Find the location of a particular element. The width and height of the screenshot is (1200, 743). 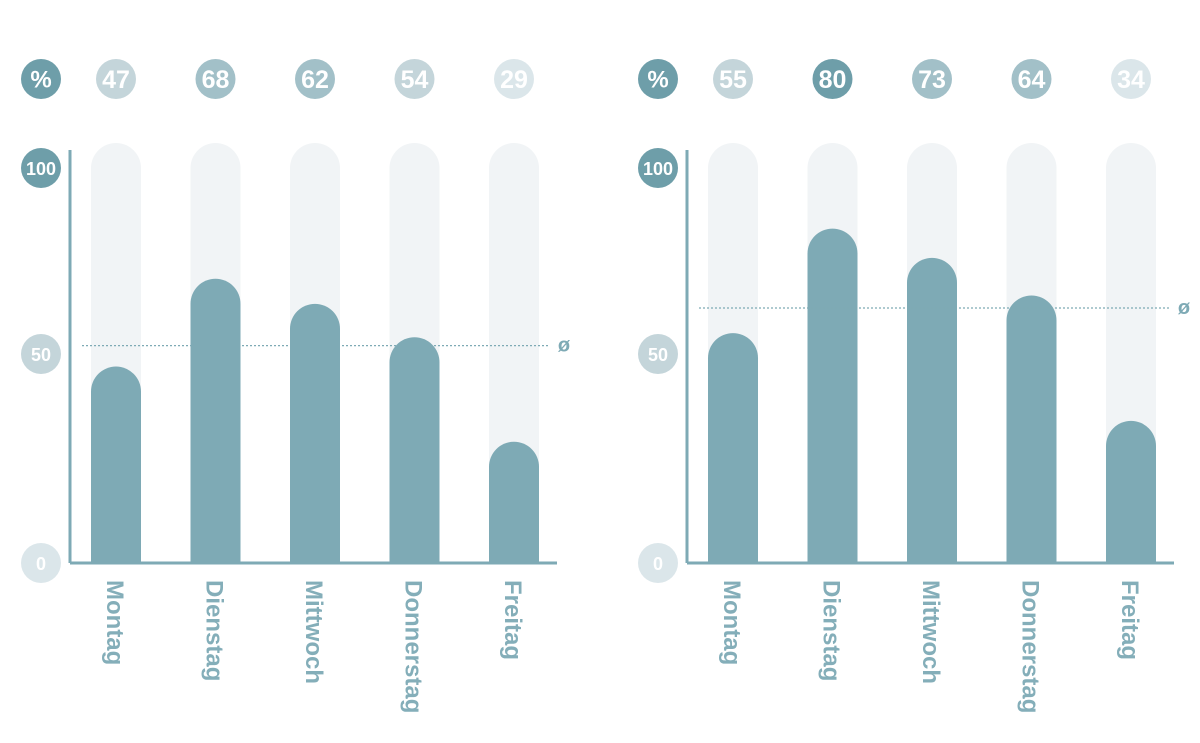

data-label: 29 is located at coordinates (514, 80).